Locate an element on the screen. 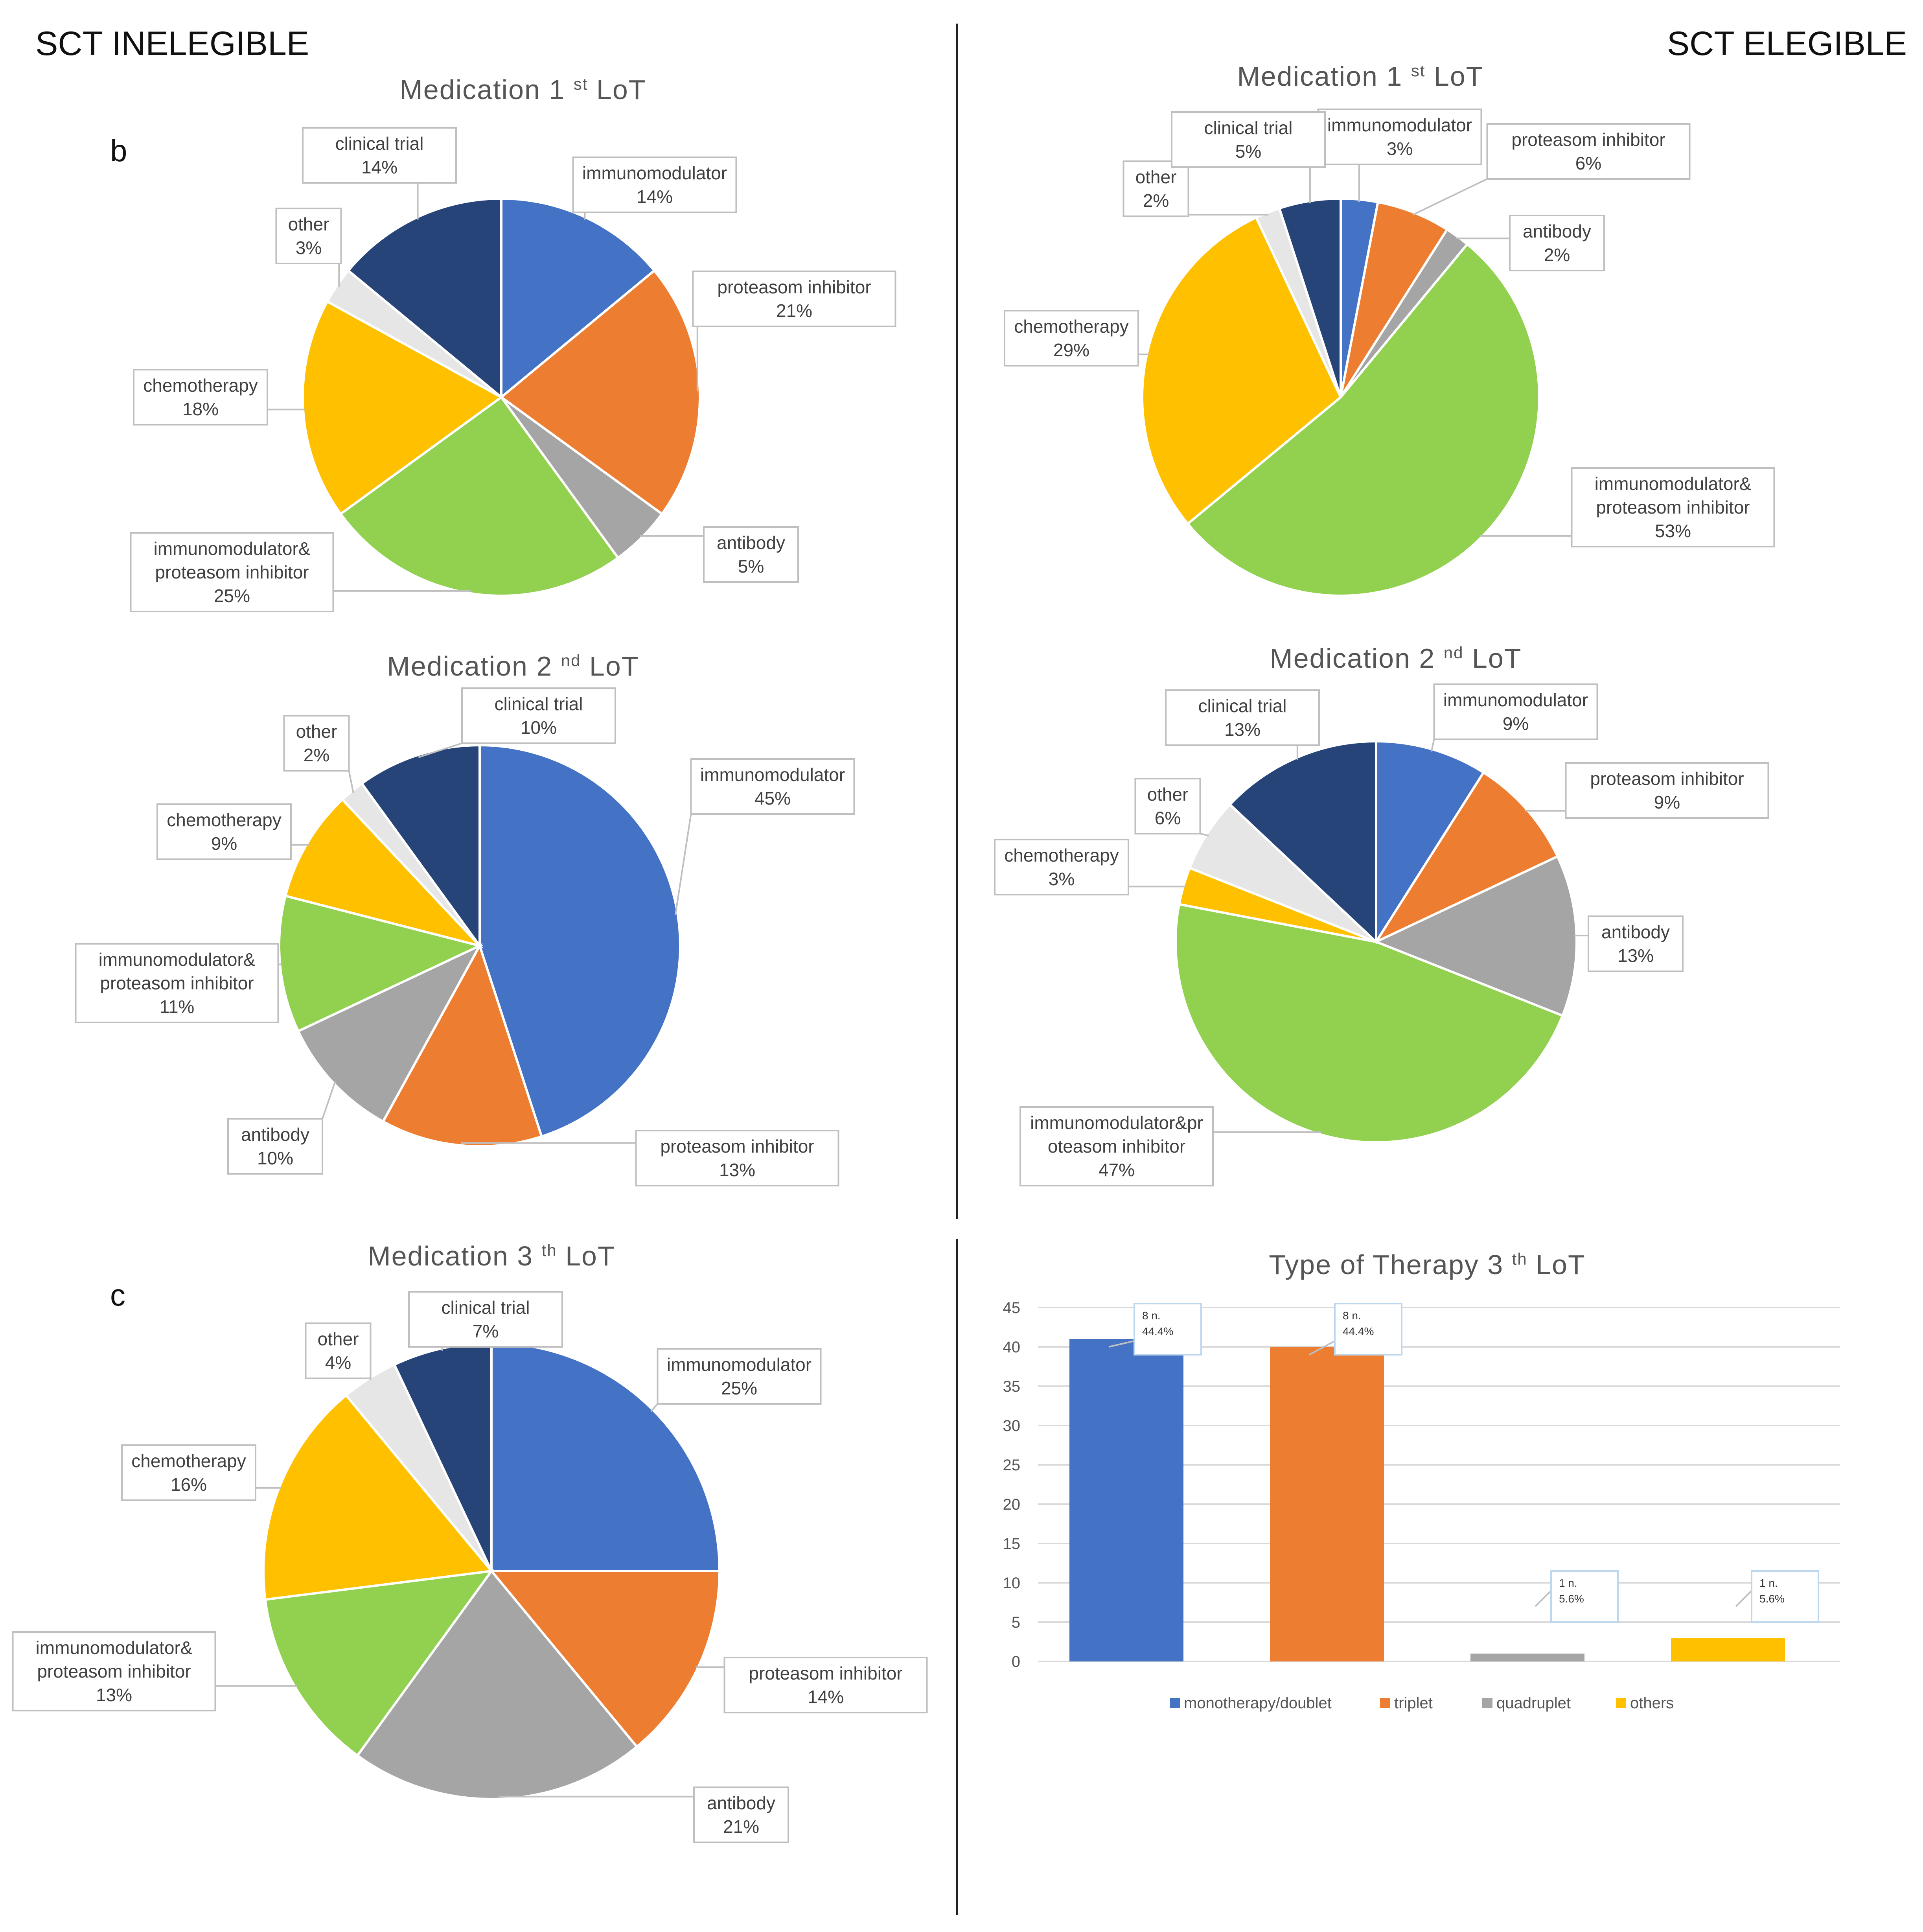  chart-title-main: Type of Therapy 3 is located at coordinates (1390, 1264).